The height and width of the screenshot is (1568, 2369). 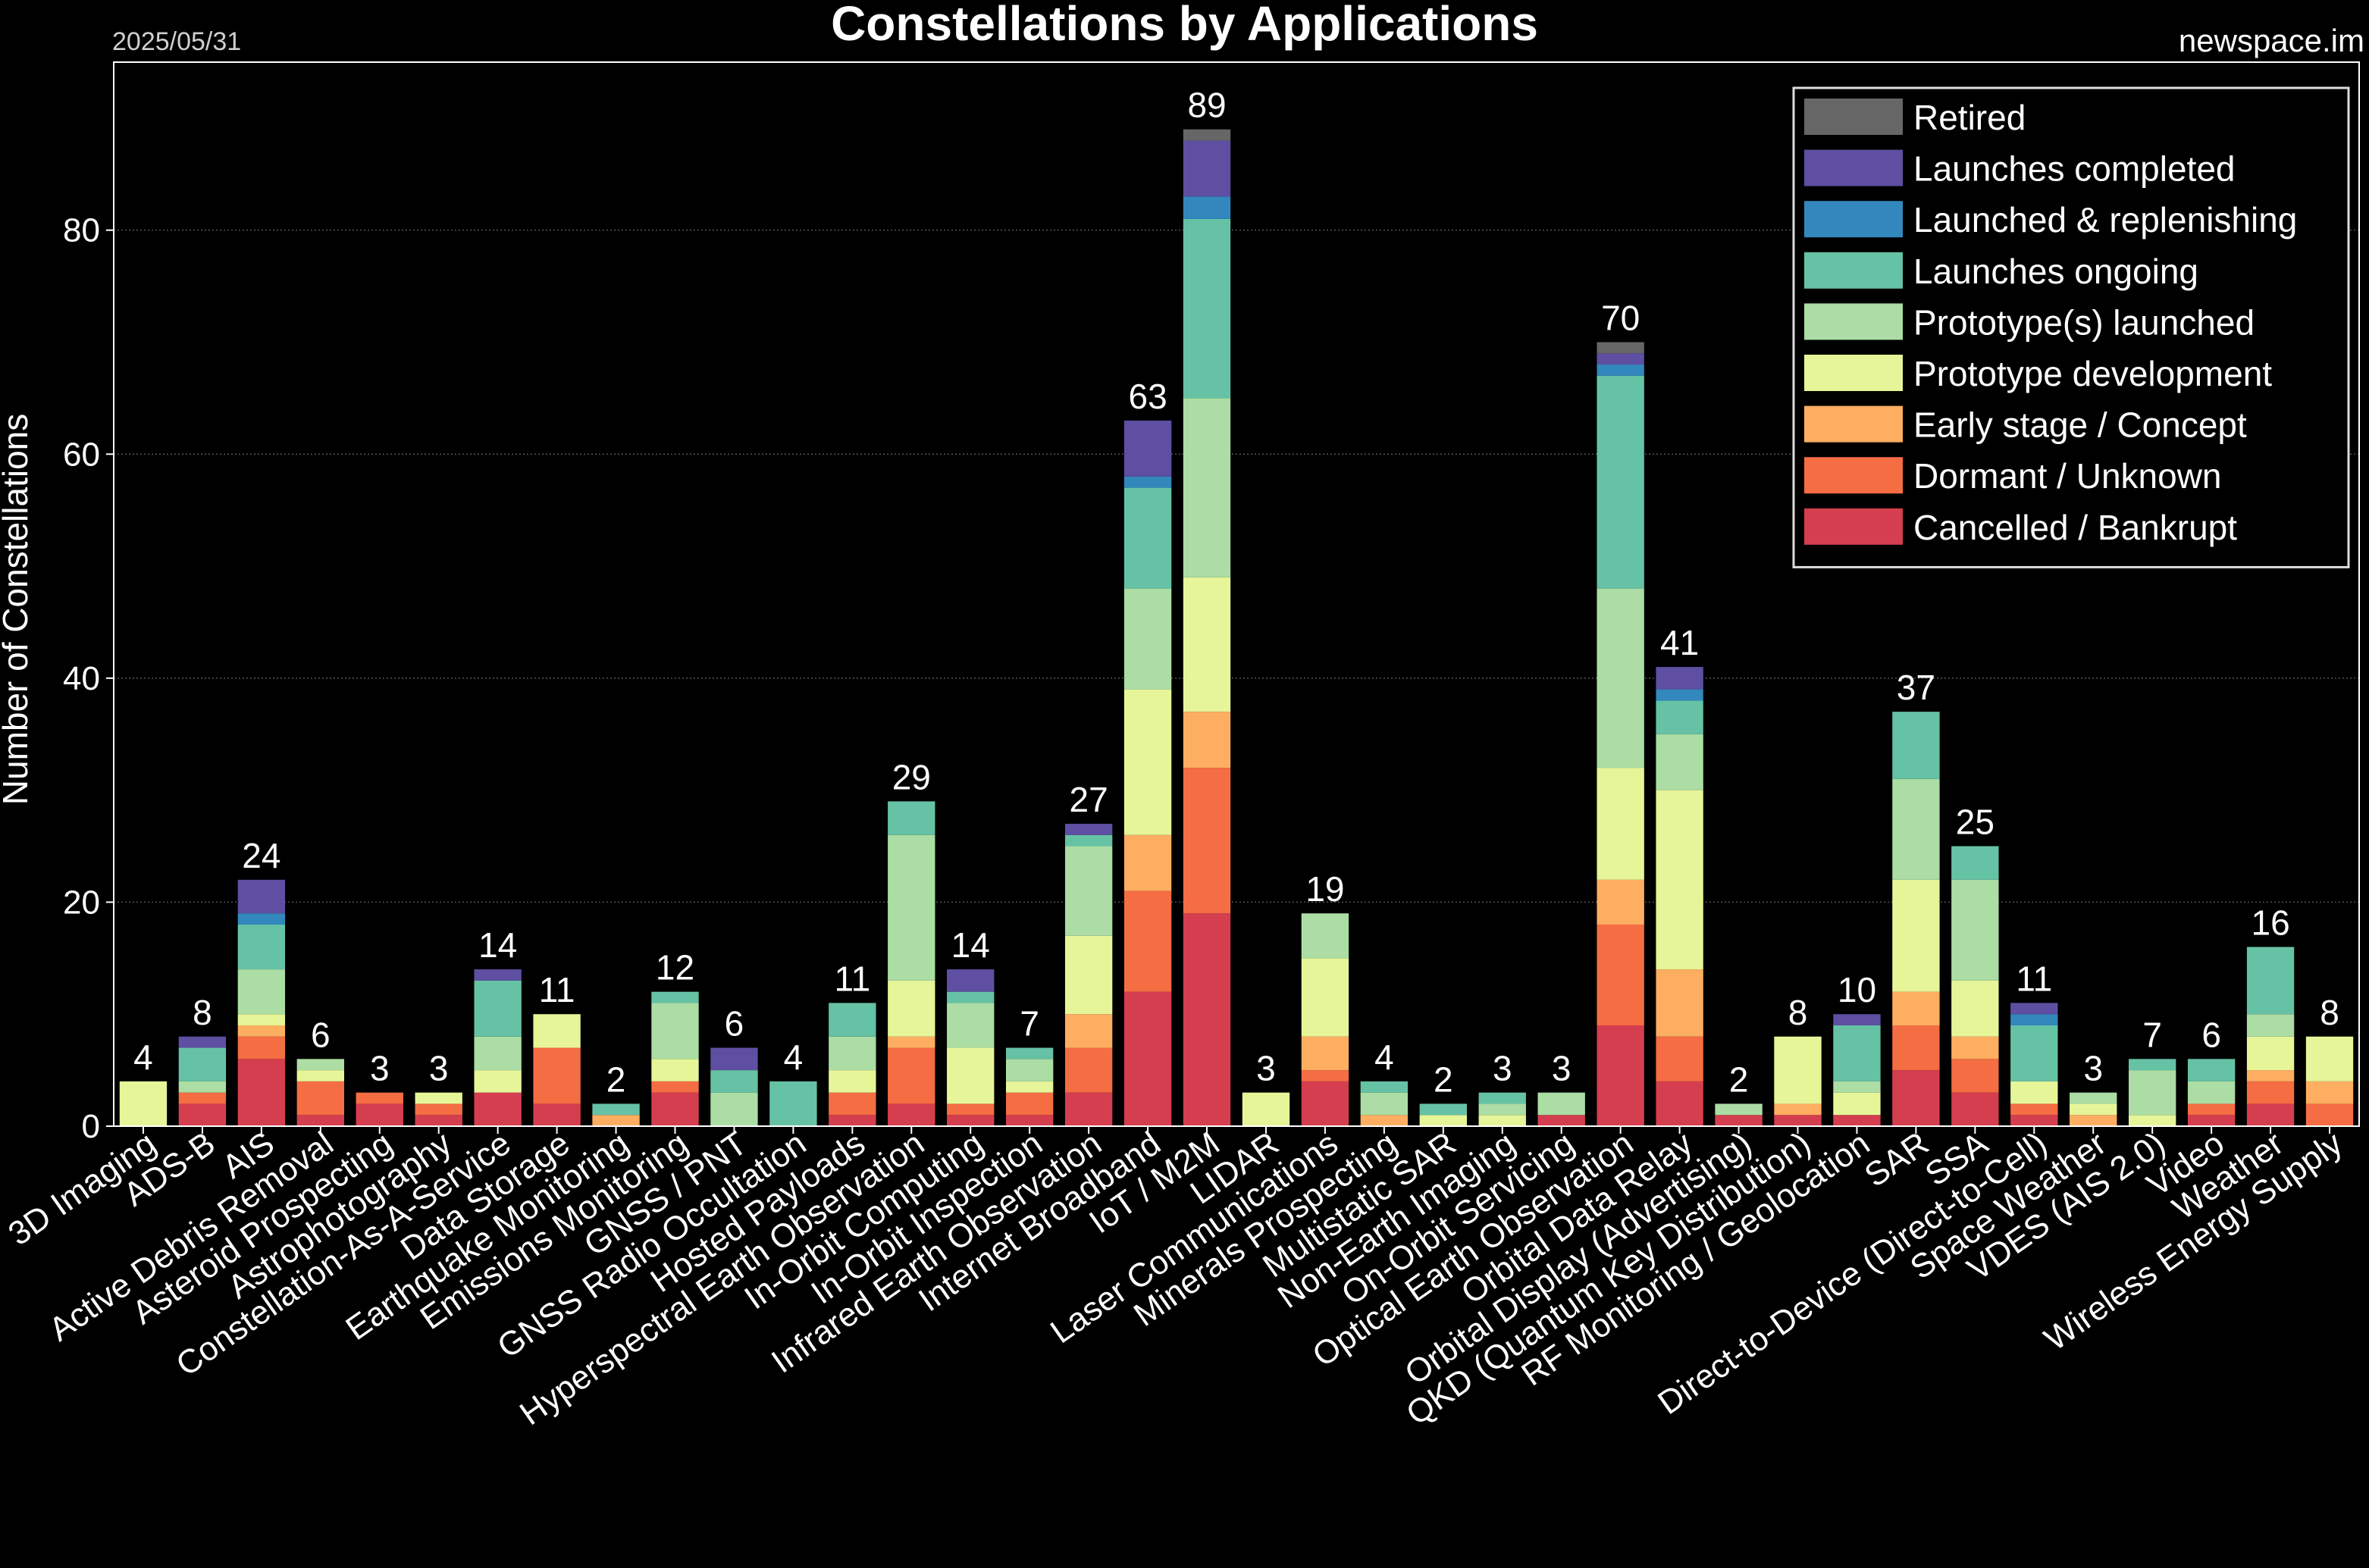 I want to click on source-label: newspace.im, so click(x=2271, y=40).